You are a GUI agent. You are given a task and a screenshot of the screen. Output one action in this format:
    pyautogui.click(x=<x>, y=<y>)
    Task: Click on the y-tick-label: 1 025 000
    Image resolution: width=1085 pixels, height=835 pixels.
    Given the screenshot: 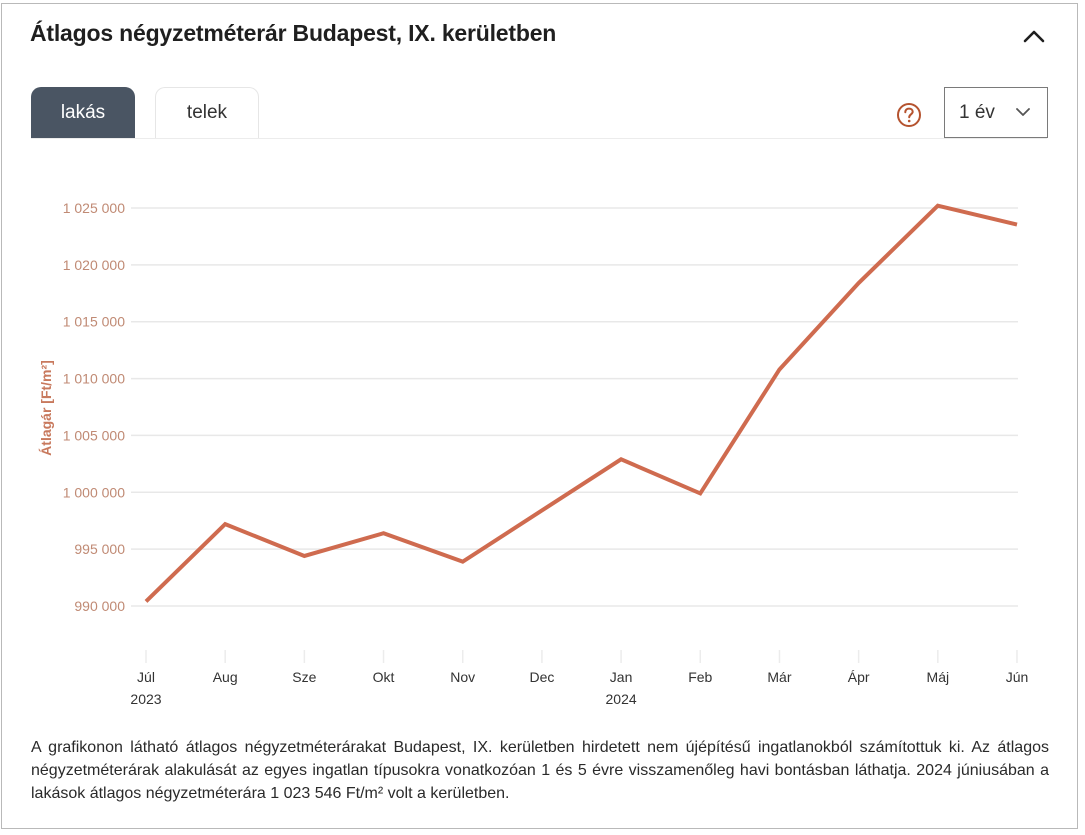 What is the action you would take?
    pyautogui.click(x=94, y=208)
    